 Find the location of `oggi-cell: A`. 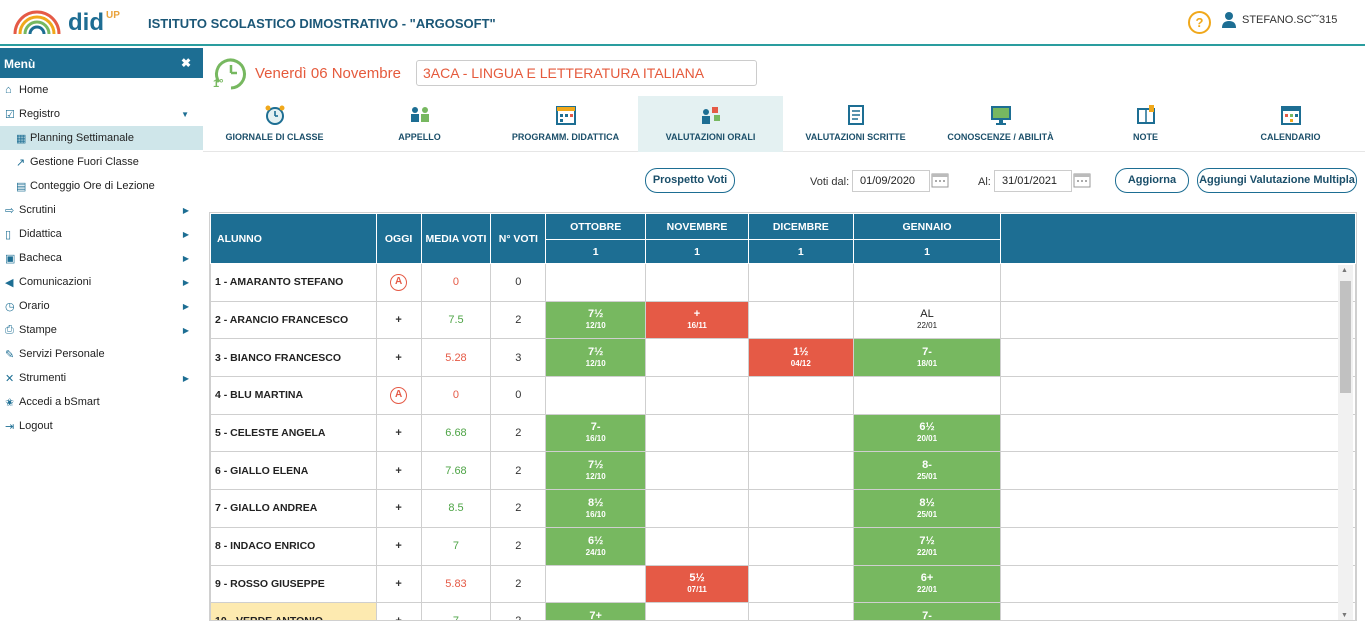

oggi-cell: A is located at coordinates (398, 282).